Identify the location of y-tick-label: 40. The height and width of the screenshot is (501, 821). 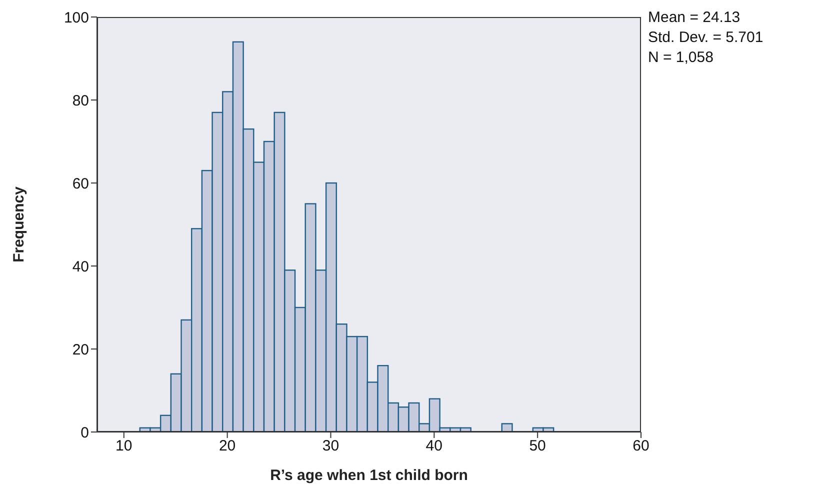
(80, 267).